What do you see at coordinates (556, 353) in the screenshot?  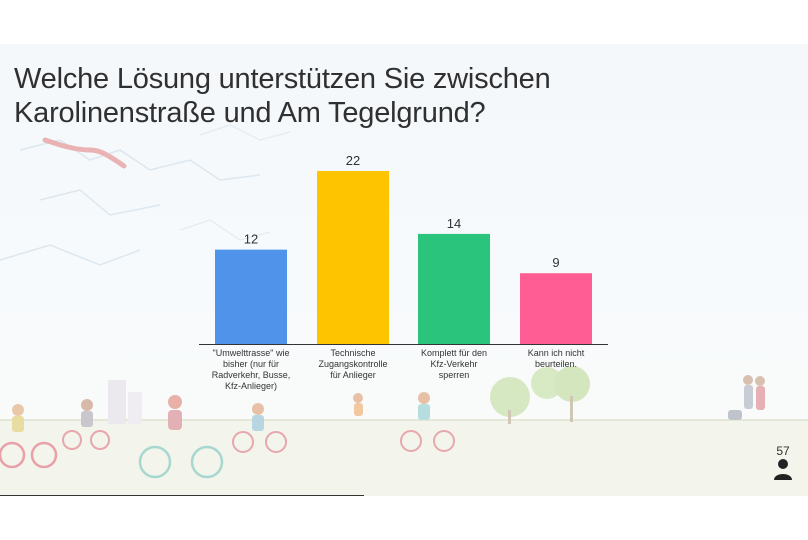 I see `x-tick-label-line: Kann ich nicht` at bounding box center [556, 353].